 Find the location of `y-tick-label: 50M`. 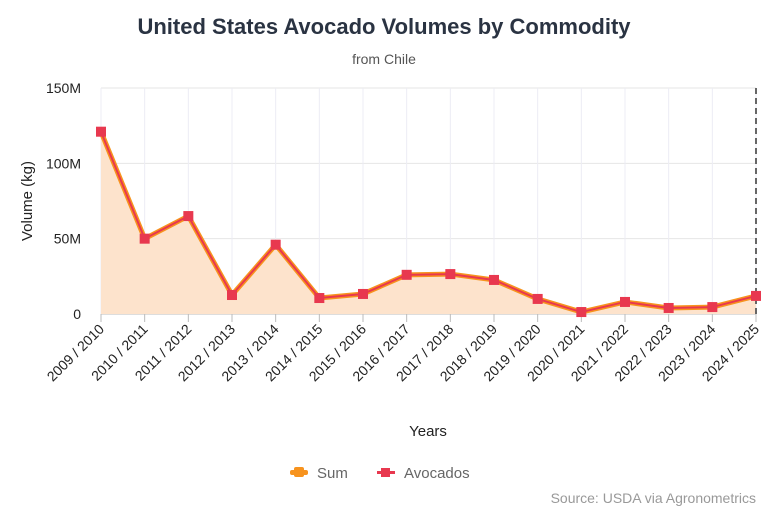

y-tick-label: 50M is located at coordinates (67, 239).